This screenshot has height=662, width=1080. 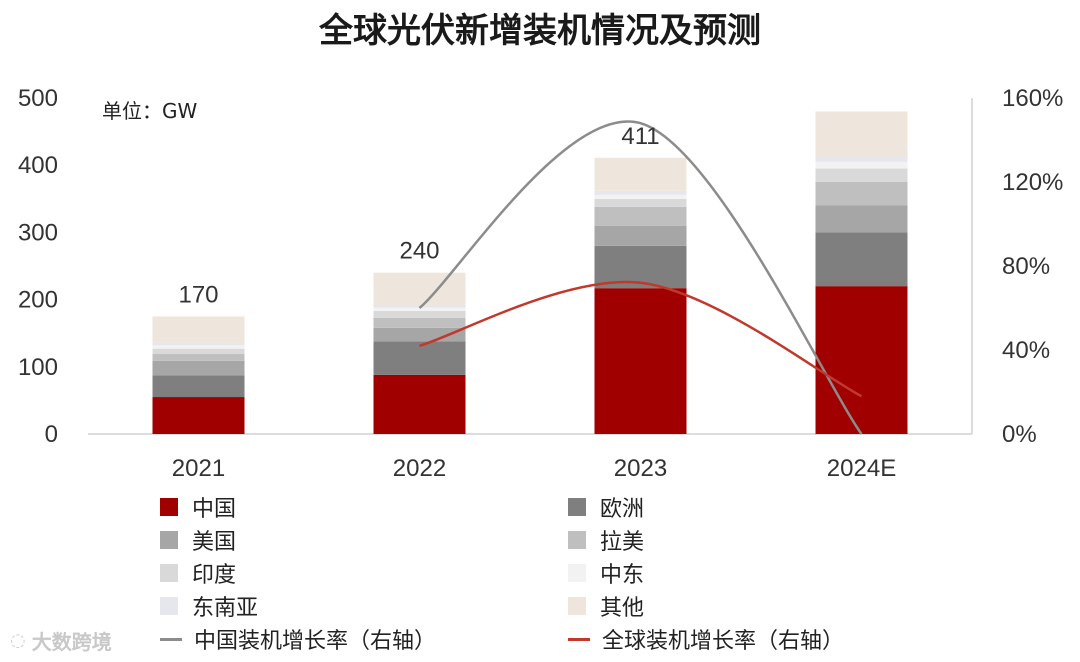 I want to click on watermark-logo-icon: ◌, so click(x=18, y=640).